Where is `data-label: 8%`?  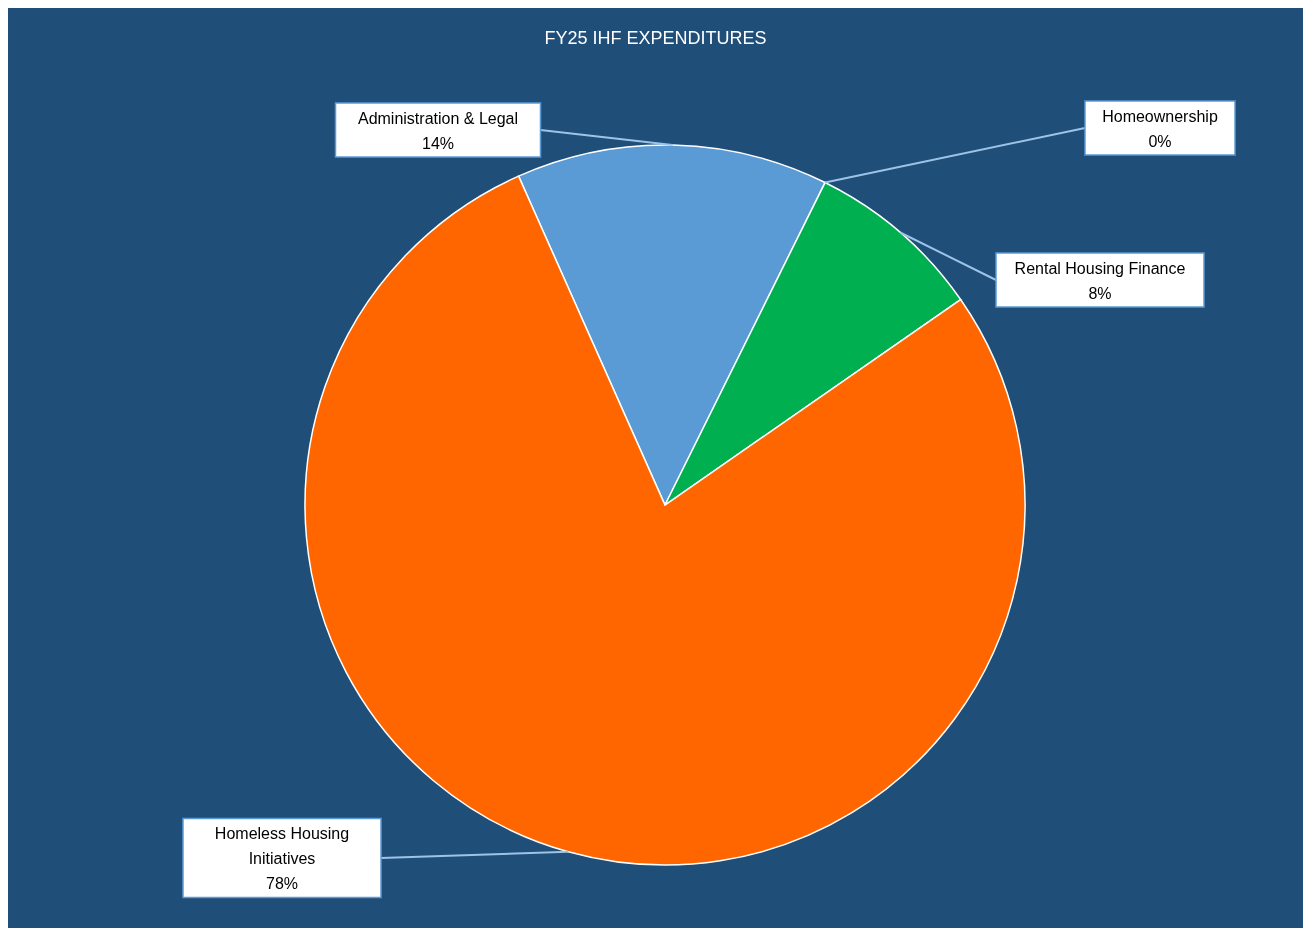
data-label: 8% is located at coordinates (1100, 293).